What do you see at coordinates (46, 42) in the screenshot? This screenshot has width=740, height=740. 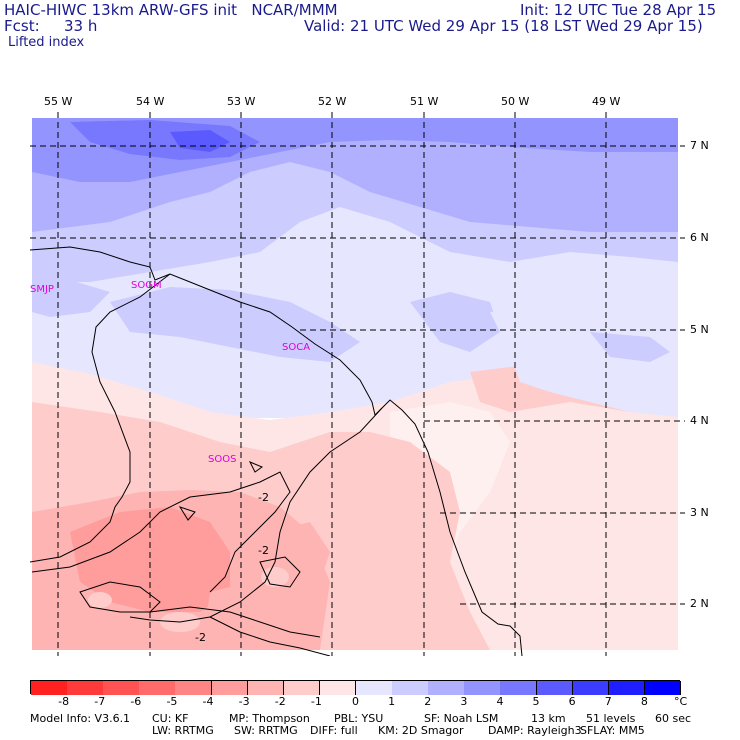 I see `field-name: Lifted index` at bounding box center [46, 42].